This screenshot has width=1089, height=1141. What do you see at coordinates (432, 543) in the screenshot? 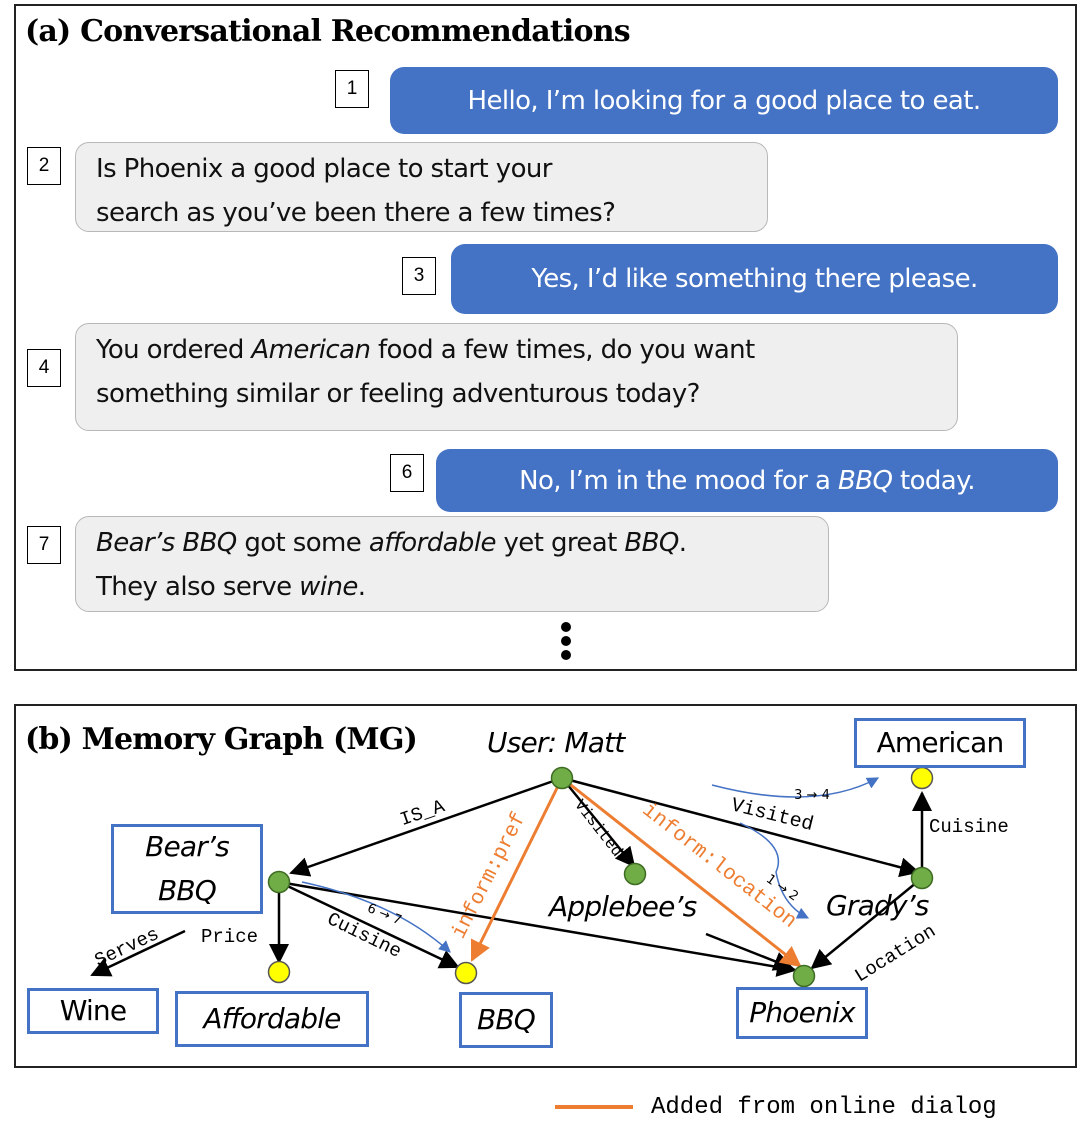
I see `italic-text: affordable` at bounding box center [432, 543].